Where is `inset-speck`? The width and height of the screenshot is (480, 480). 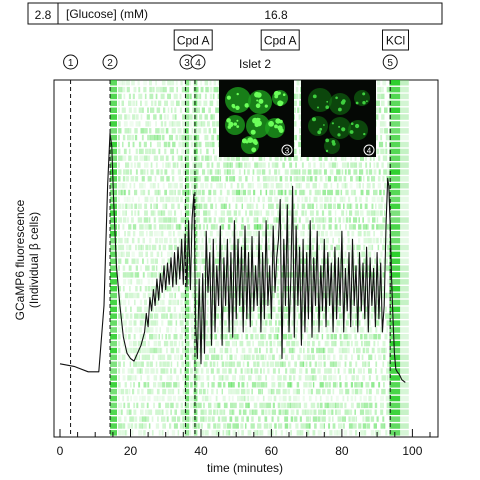
inset-speck is located at coordinates (229, 127).